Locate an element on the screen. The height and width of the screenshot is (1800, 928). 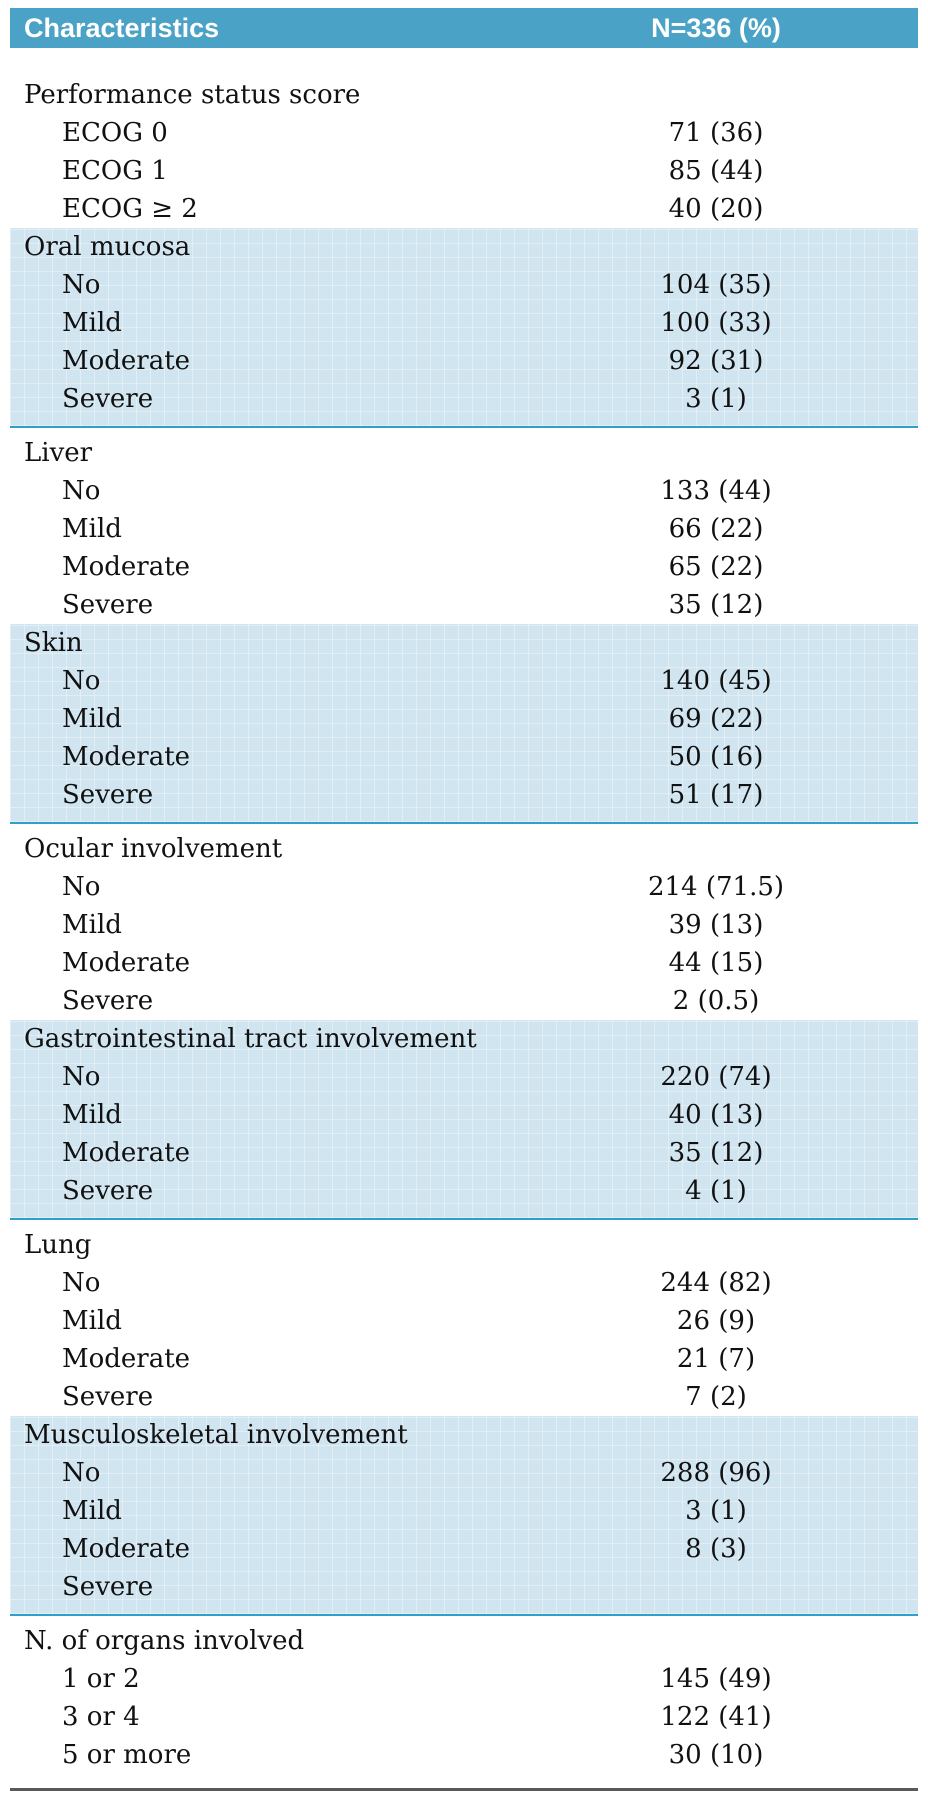
row-value: 69 (22) is located at coordinates (716, 719).